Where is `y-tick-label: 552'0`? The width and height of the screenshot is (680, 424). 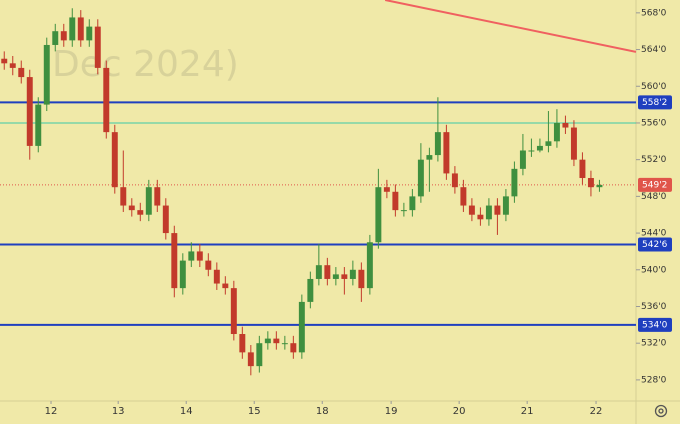
y-tick-label: 552'0 is located at coordinates (654, 160).